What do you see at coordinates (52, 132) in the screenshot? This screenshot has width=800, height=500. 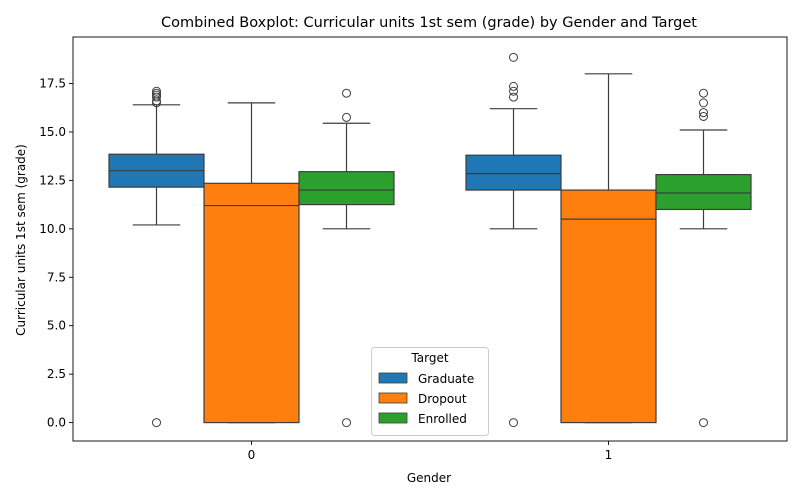 I see `y-tick-label: 15.0` at bounding box center [52, 132].